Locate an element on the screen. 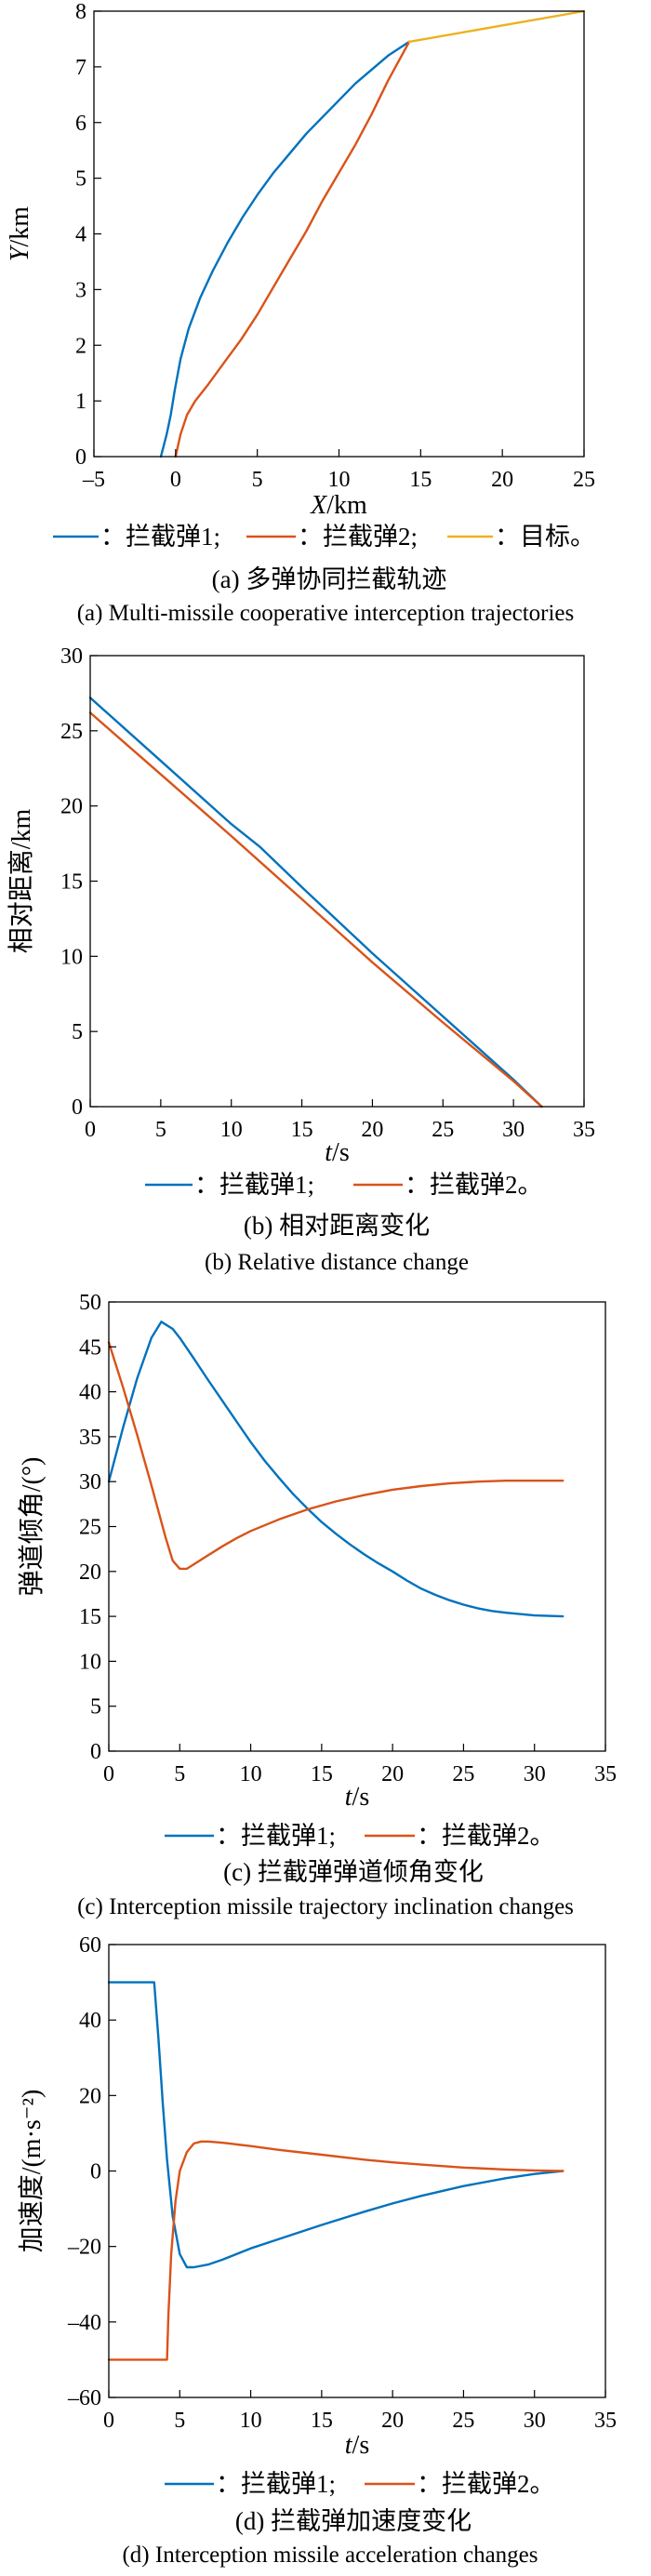 Image resolution: width=651 pixels, height=2576 pixels. x-axis-label: X/km is located at coordinates (338, 505).